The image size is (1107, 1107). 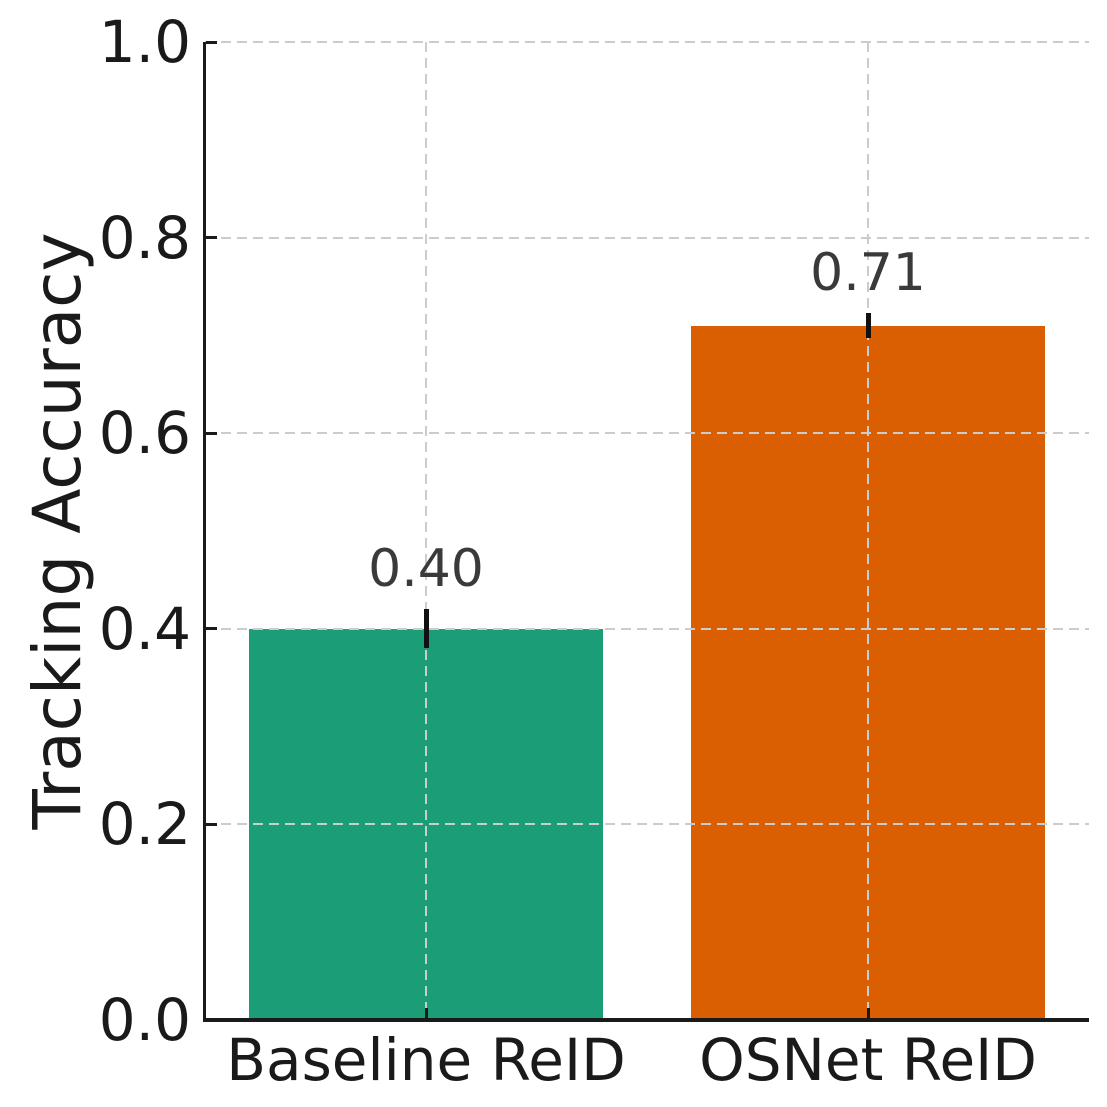 I want to click on y-tick-label: 0.6, so click(x=144, y=433).